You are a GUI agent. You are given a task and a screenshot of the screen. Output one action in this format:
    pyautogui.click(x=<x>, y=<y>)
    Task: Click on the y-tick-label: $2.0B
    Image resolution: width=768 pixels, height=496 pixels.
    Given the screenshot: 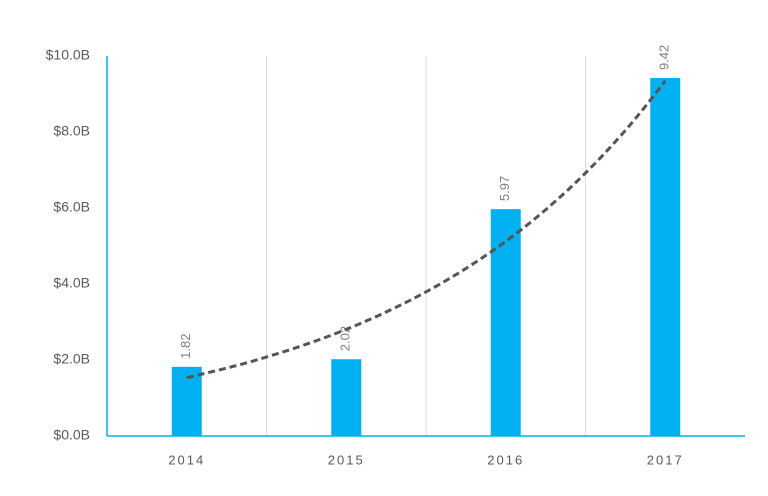 What is the action you would take?
    pyautogui.click(x=71, y=359)
    